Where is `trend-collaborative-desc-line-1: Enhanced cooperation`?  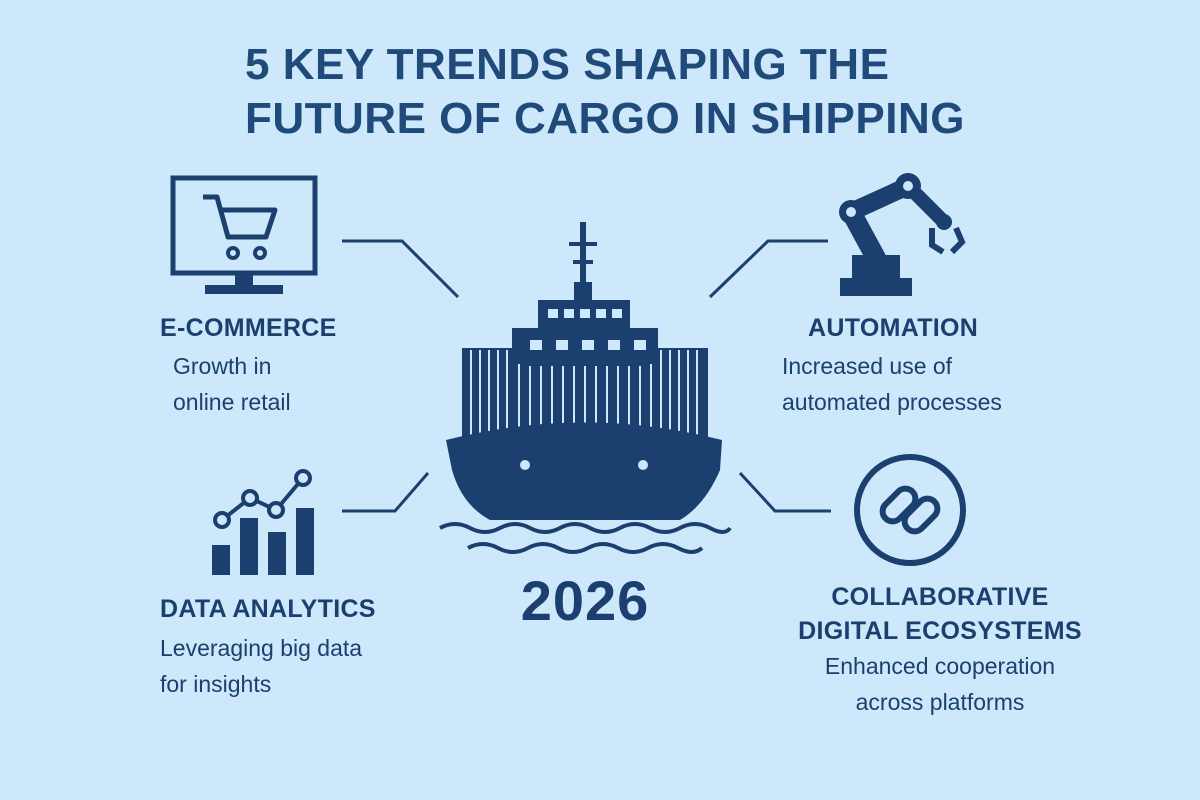 trend-collaborative-desc-line-1: Enhanced cooperation is located at coordinates (940, 666).